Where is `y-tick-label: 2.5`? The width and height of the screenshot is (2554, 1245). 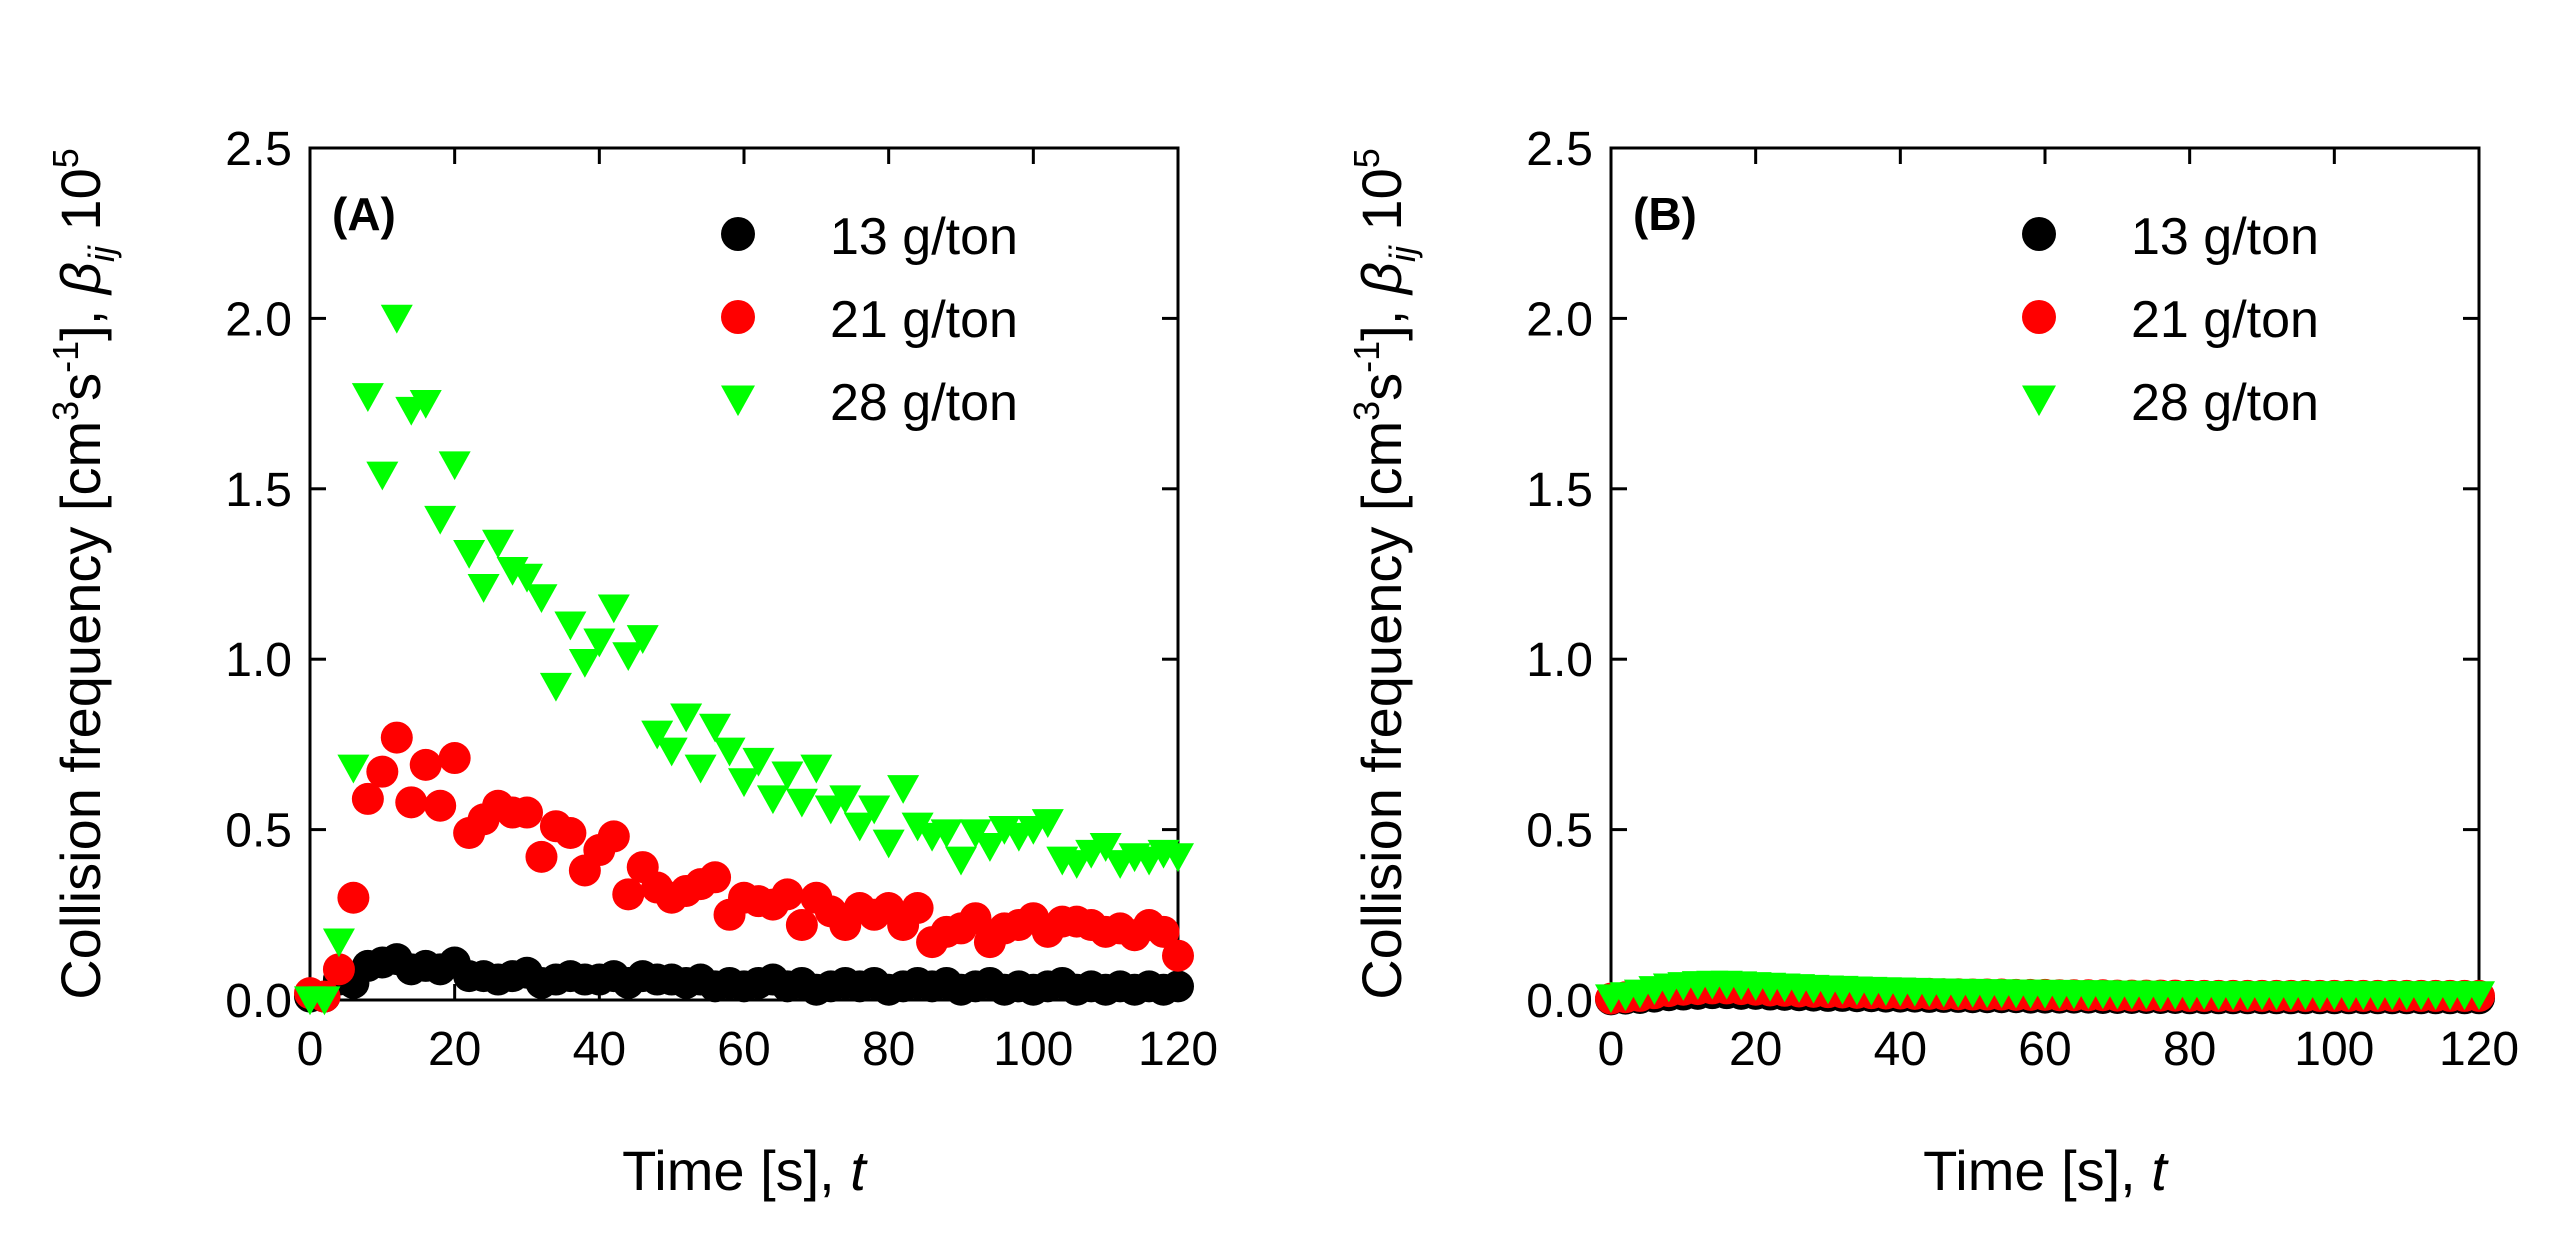
y-tick-label: 2.5 is located at coordinates (1559, 149).